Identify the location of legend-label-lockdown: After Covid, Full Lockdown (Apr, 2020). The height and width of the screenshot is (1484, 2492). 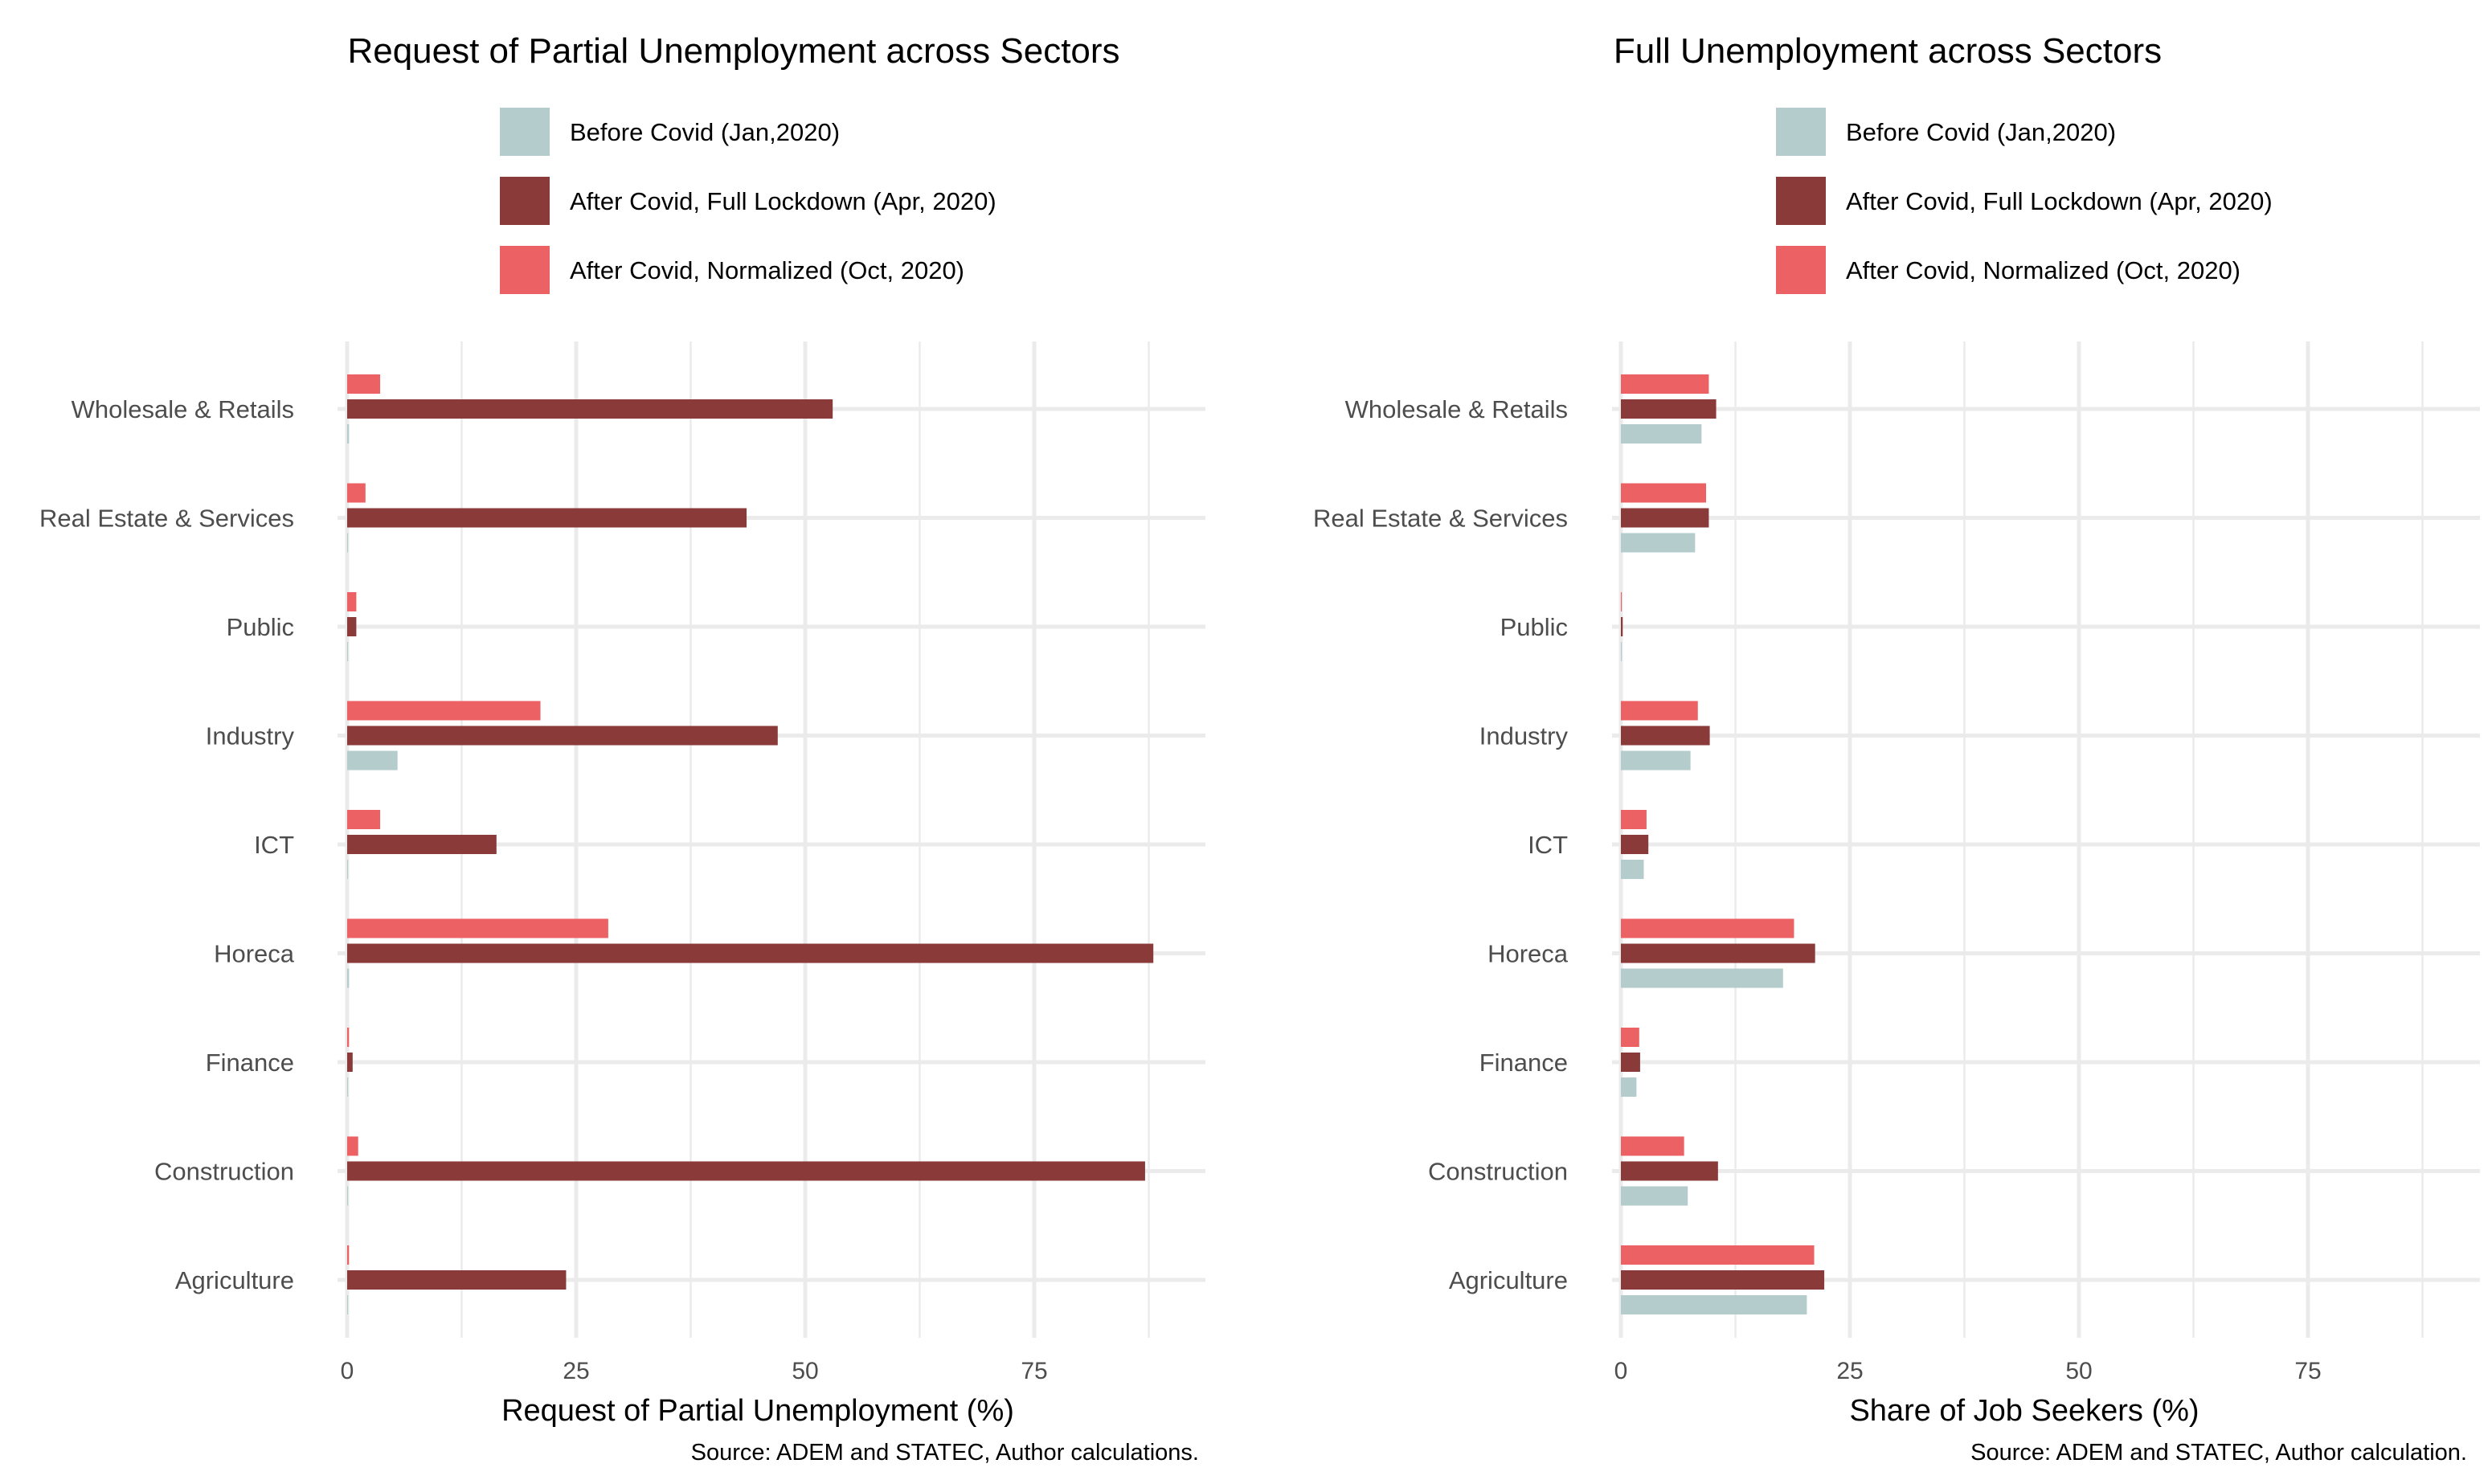
(783, 201).